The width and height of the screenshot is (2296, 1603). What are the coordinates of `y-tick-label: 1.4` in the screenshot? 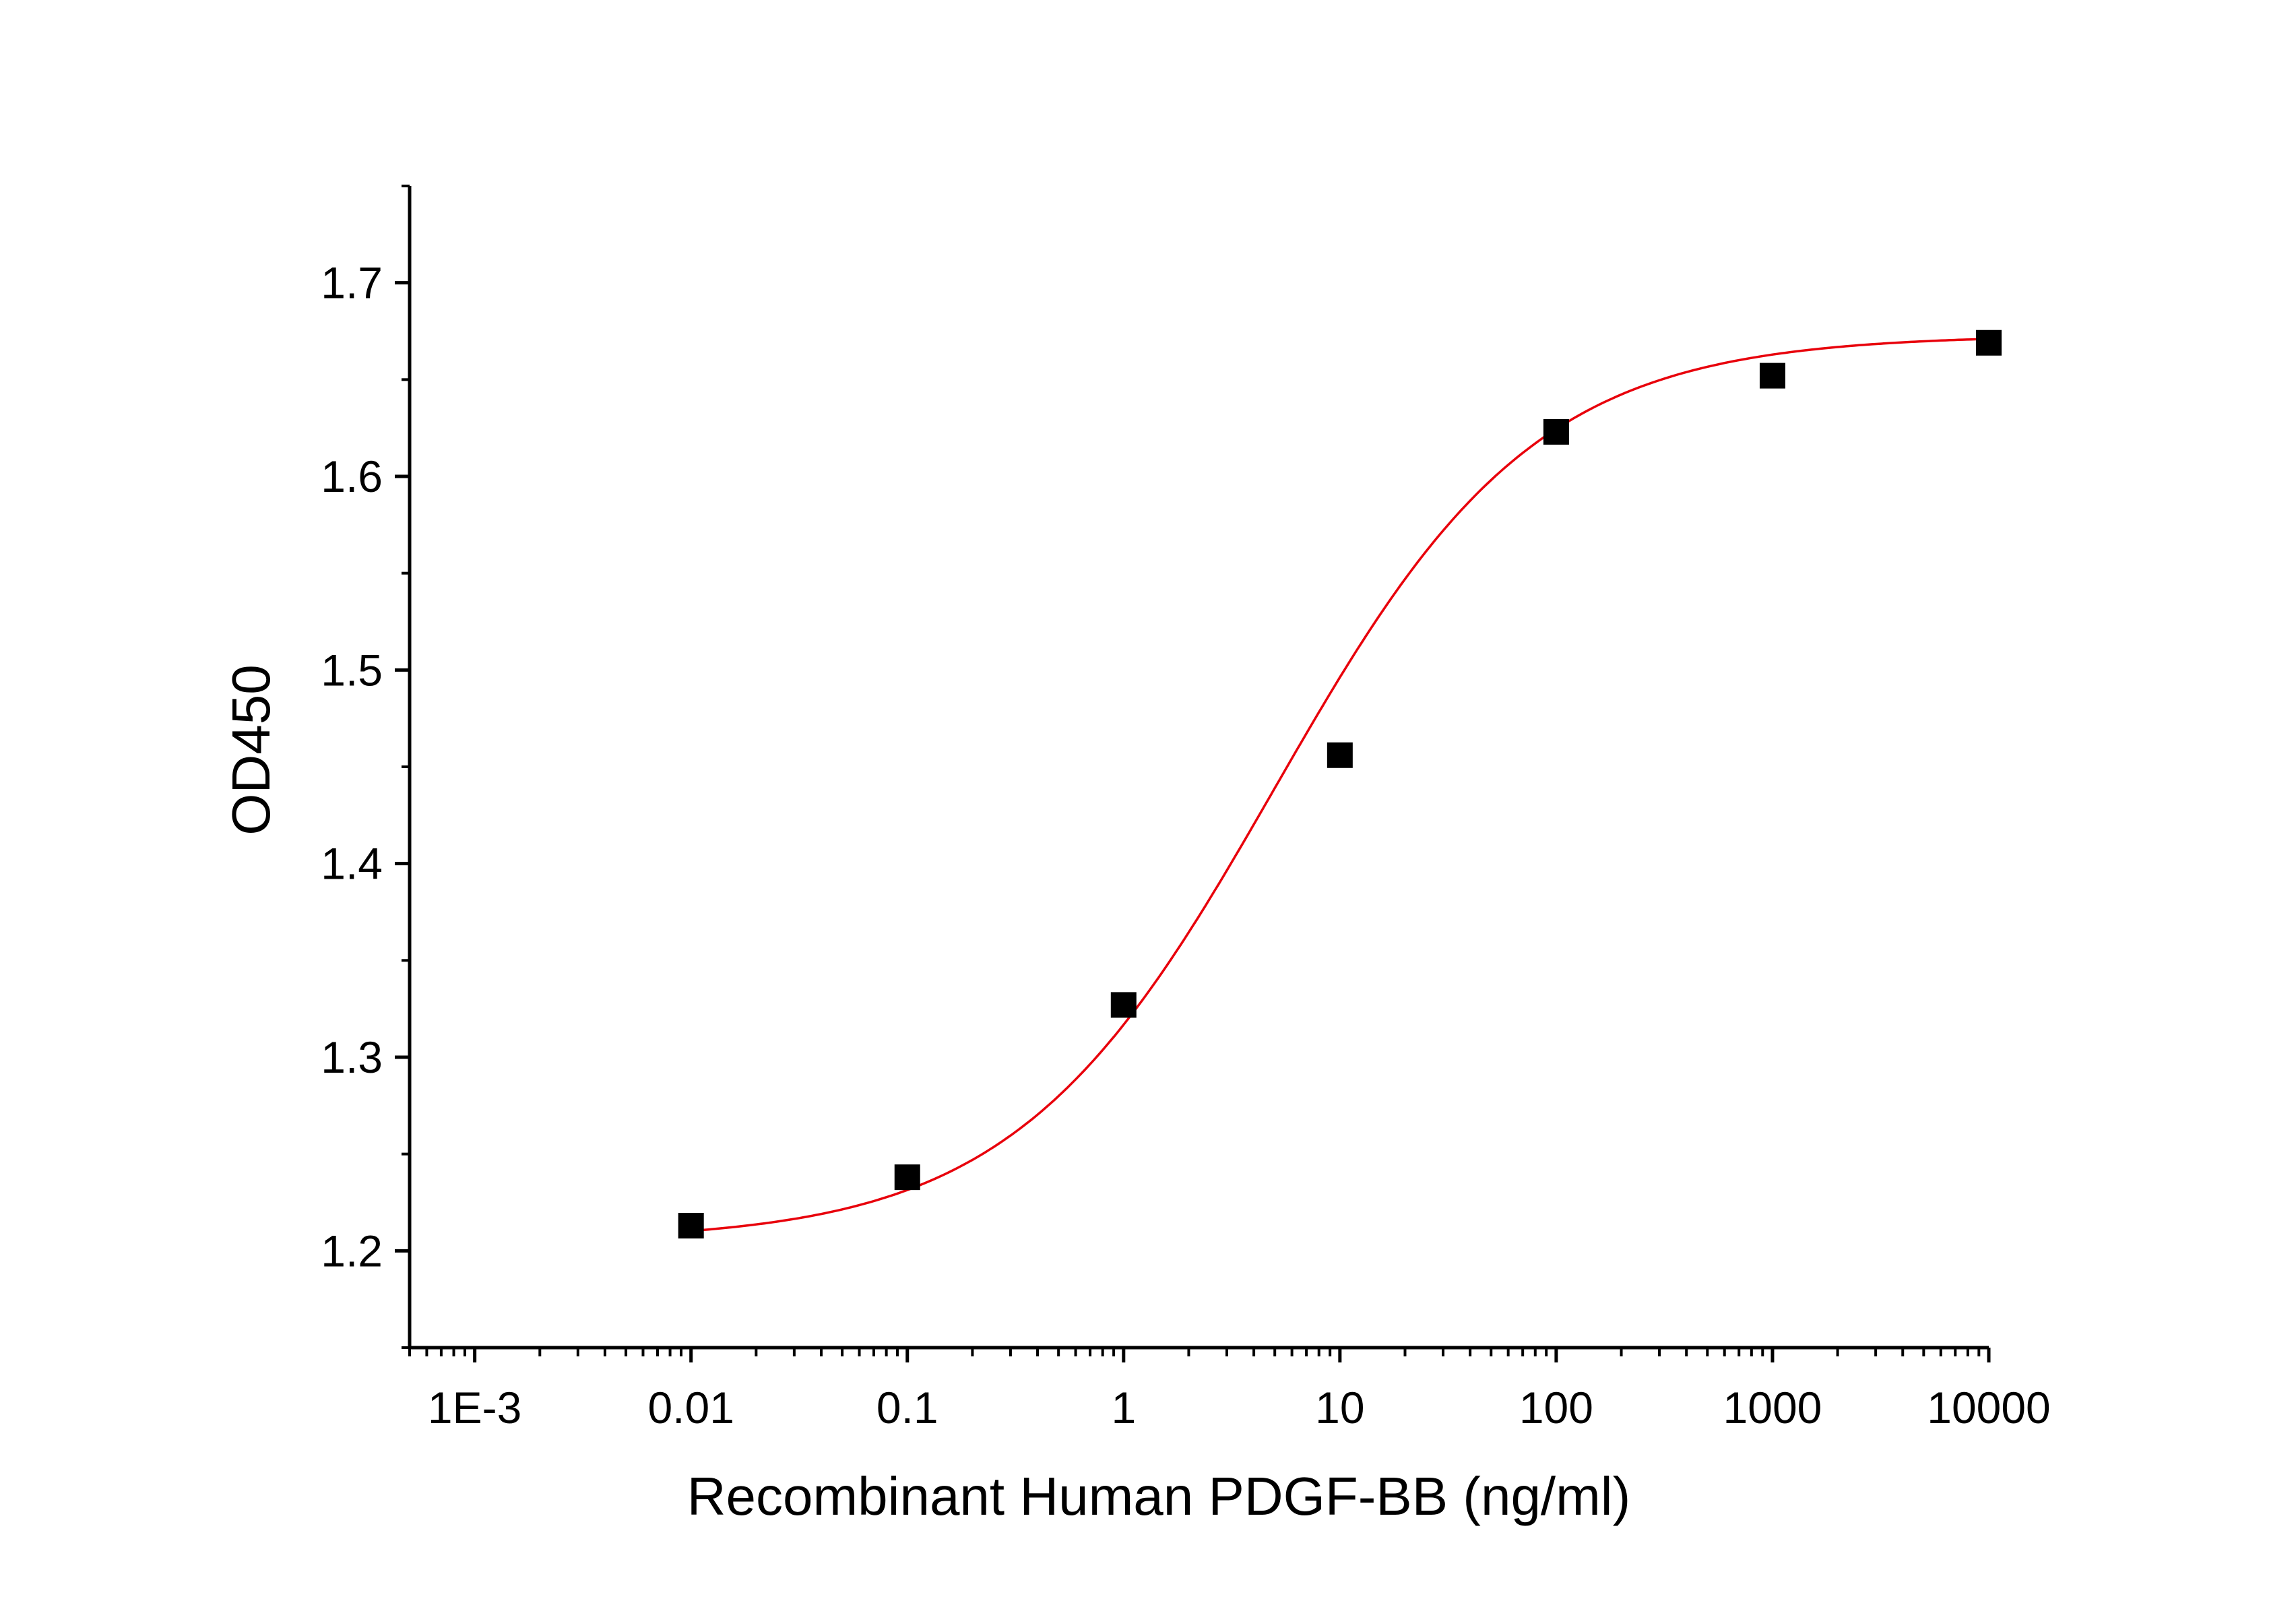 It's located at (352, 864).